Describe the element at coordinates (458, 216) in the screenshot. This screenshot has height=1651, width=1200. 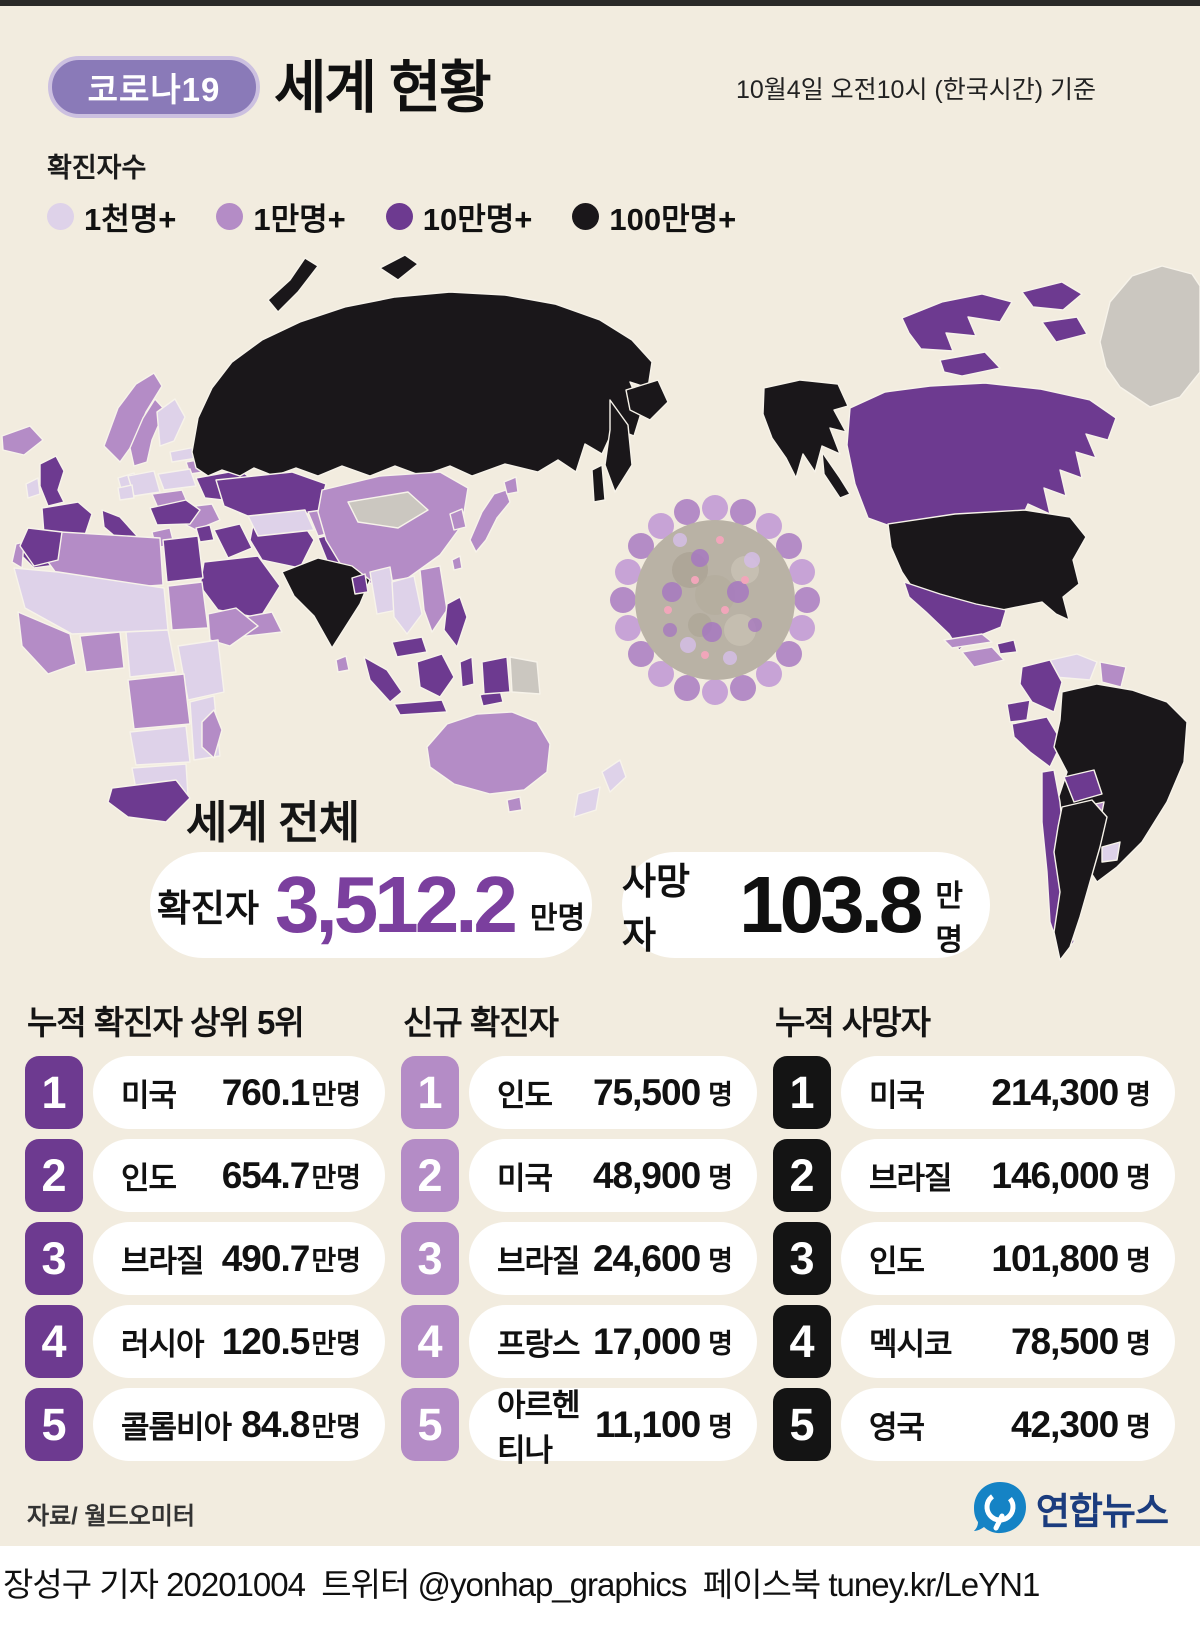
I see `legend-item: 10만명+` at that location.